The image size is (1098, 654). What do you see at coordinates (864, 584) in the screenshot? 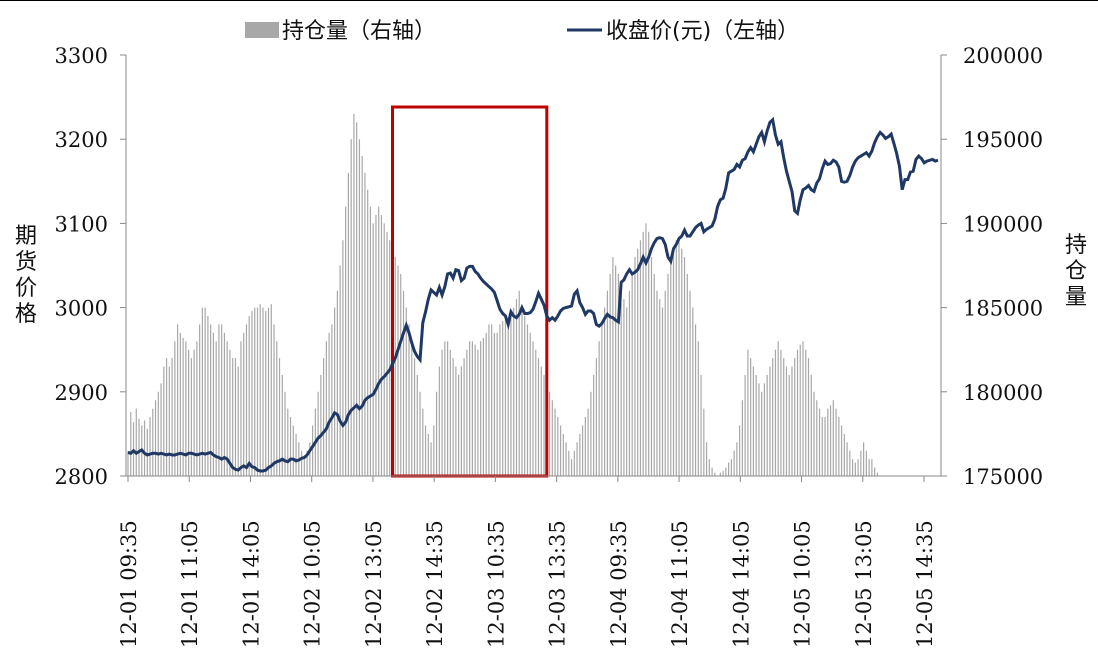
I see `x-tick-label: 12-05 13:05` at bounding box center [864, 584].